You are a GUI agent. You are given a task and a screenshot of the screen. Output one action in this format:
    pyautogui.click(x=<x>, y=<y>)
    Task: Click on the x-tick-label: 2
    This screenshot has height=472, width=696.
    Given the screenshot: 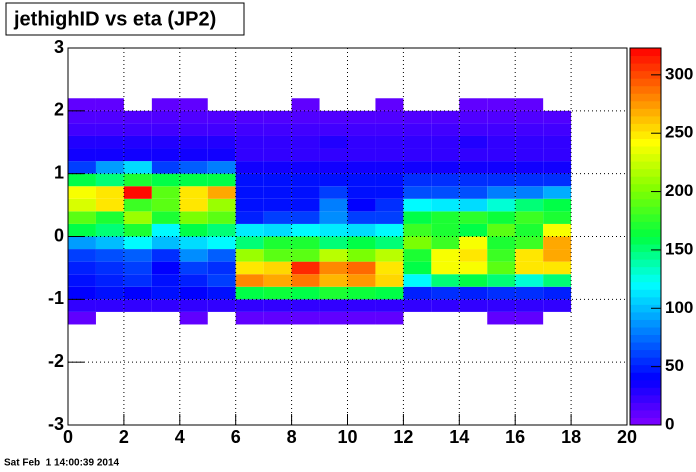 What is the action you would take?
    pyautogui.click(x=124, y=437)
    